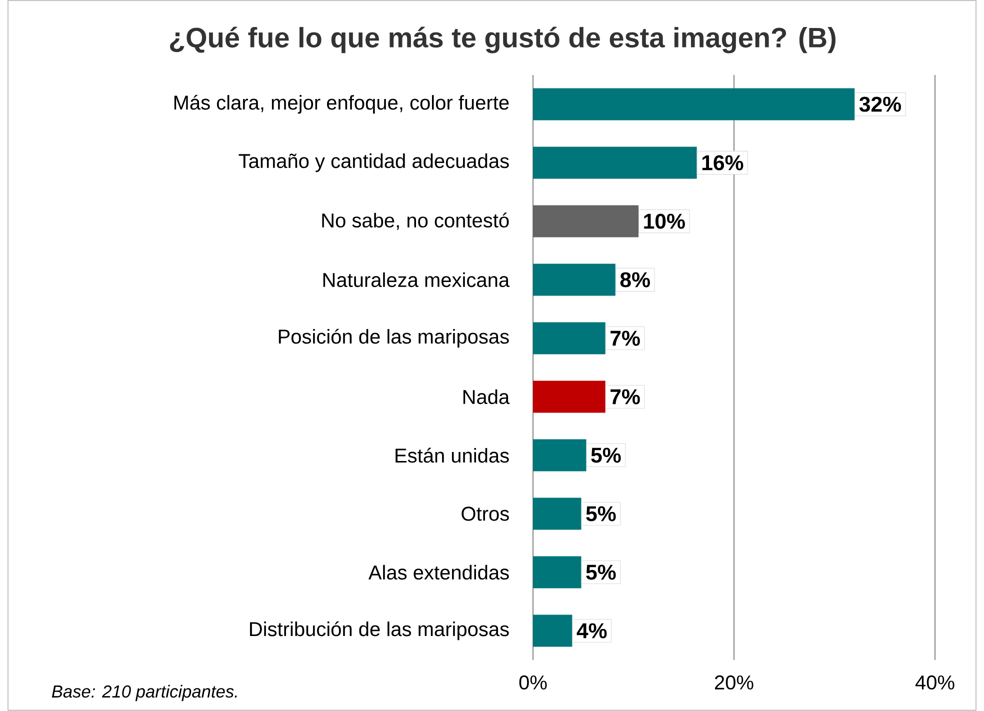  Describe the element at coordinates (452, 455) in the screenshot. I see `y-tick-label: Están unidas` at that location.